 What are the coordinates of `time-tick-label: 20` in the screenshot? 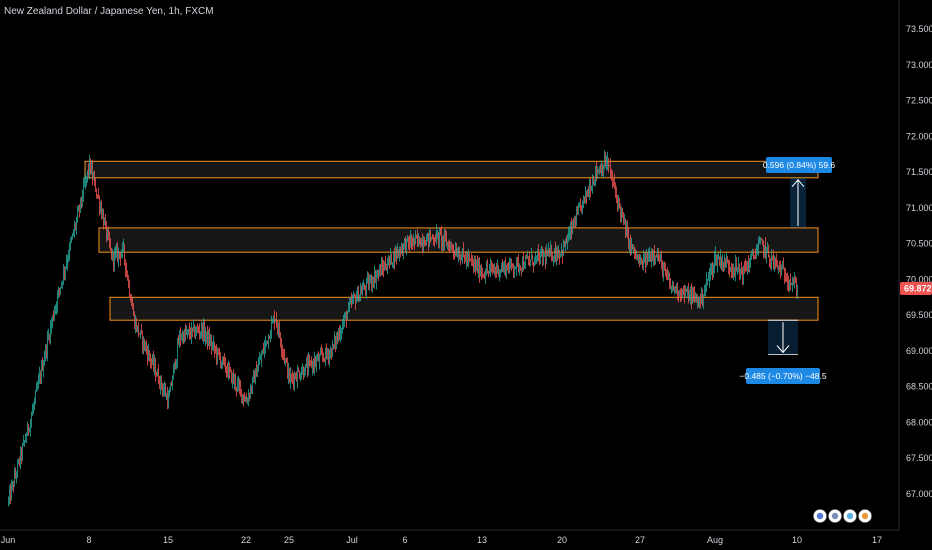 It's located at (562, 540).